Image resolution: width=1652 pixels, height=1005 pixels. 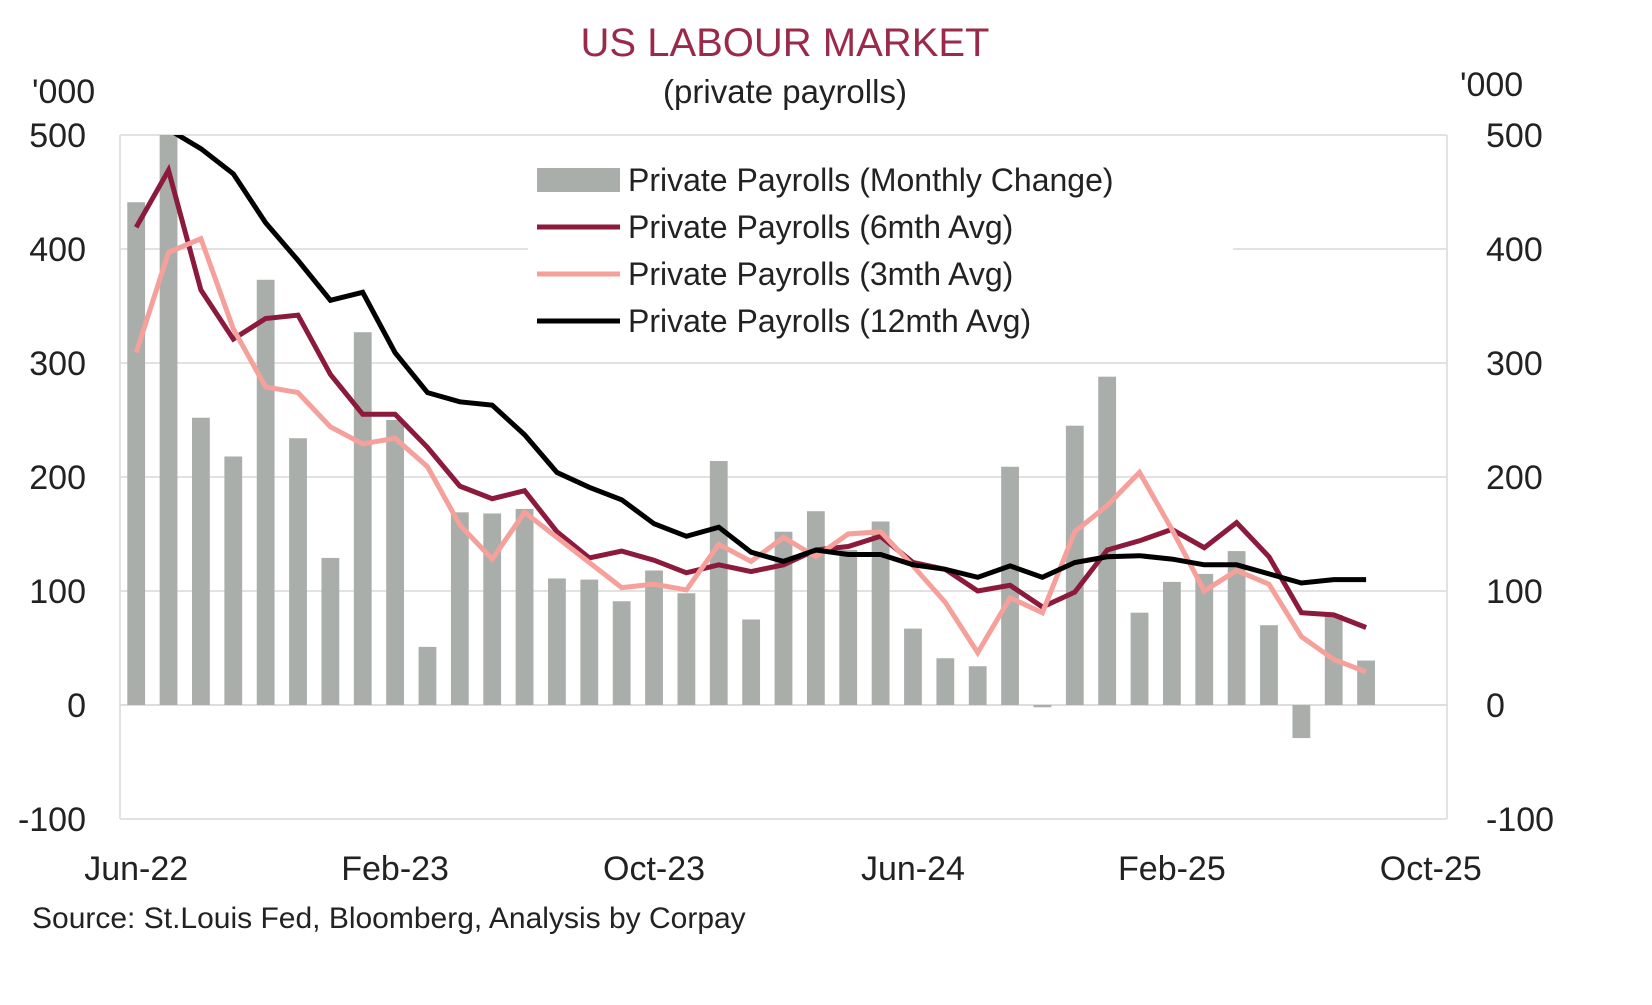 What do you see at coordinates (654, 869) in the screenshot?
I see `x-tick-label: Oct-23` at bounding box center [654, 869].